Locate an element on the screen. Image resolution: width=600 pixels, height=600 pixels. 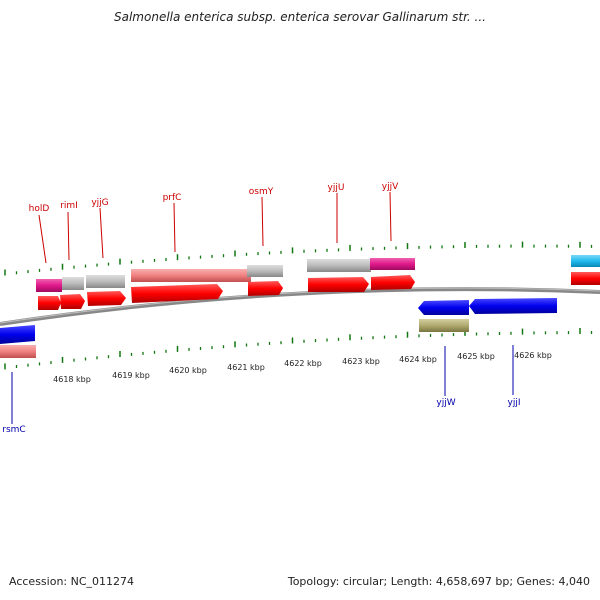
gene-label-yjjU: yjjU is located at coordinates (336, 188).